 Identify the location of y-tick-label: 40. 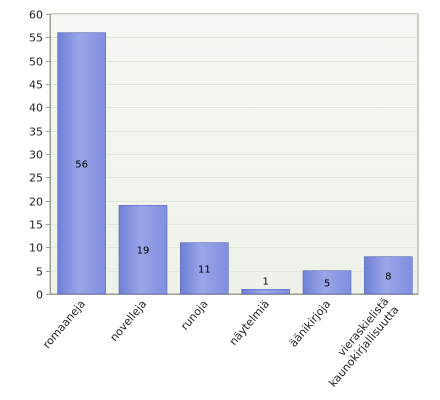
(36, 108).